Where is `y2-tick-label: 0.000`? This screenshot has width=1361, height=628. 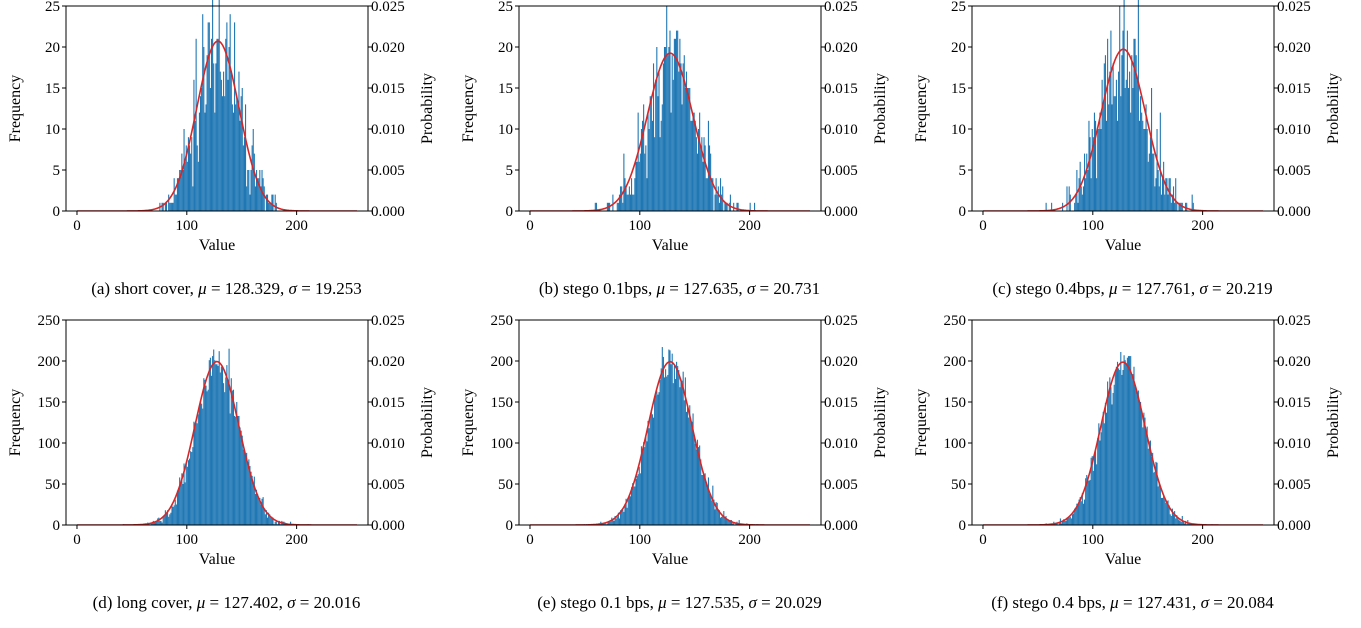 y2-tick-label: 0.000 is located at coordinates (1294, 212).